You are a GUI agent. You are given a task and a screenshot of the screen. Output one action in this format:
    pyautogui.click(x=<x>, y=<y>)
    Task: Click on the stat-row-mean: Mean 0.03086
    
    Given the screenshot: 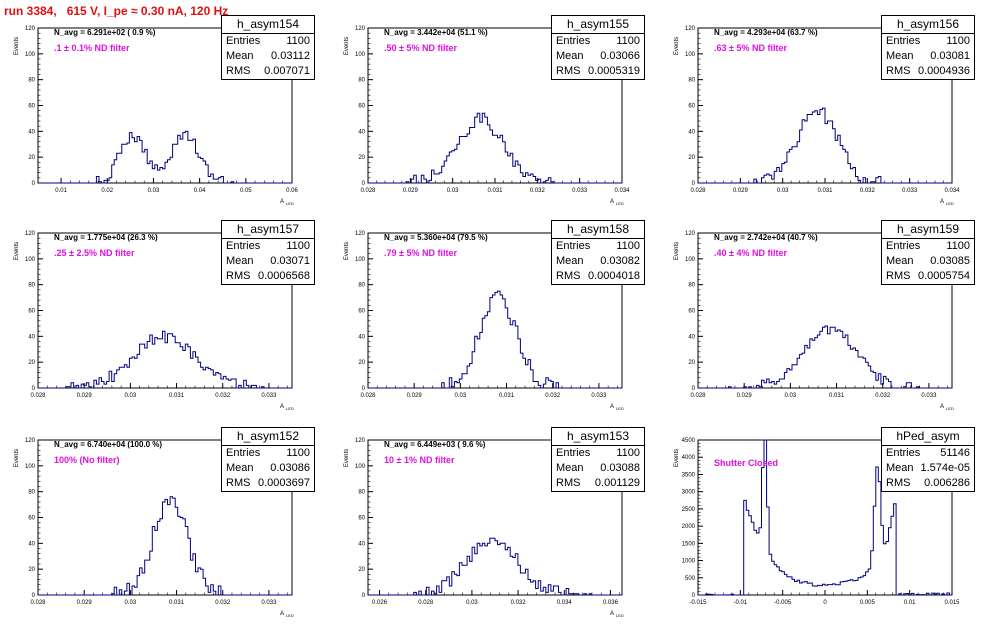 What is the action you would take?
    pyautogui.click(x=268, y=468)
    